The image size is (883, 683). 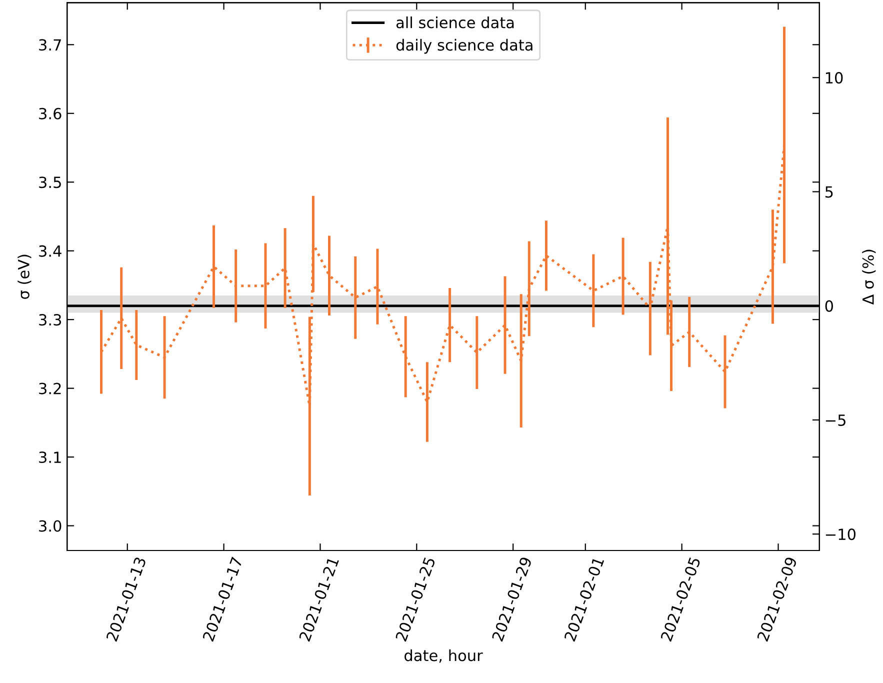 I want to click on y2-tick-label: −5, so click(x=836, y=420).